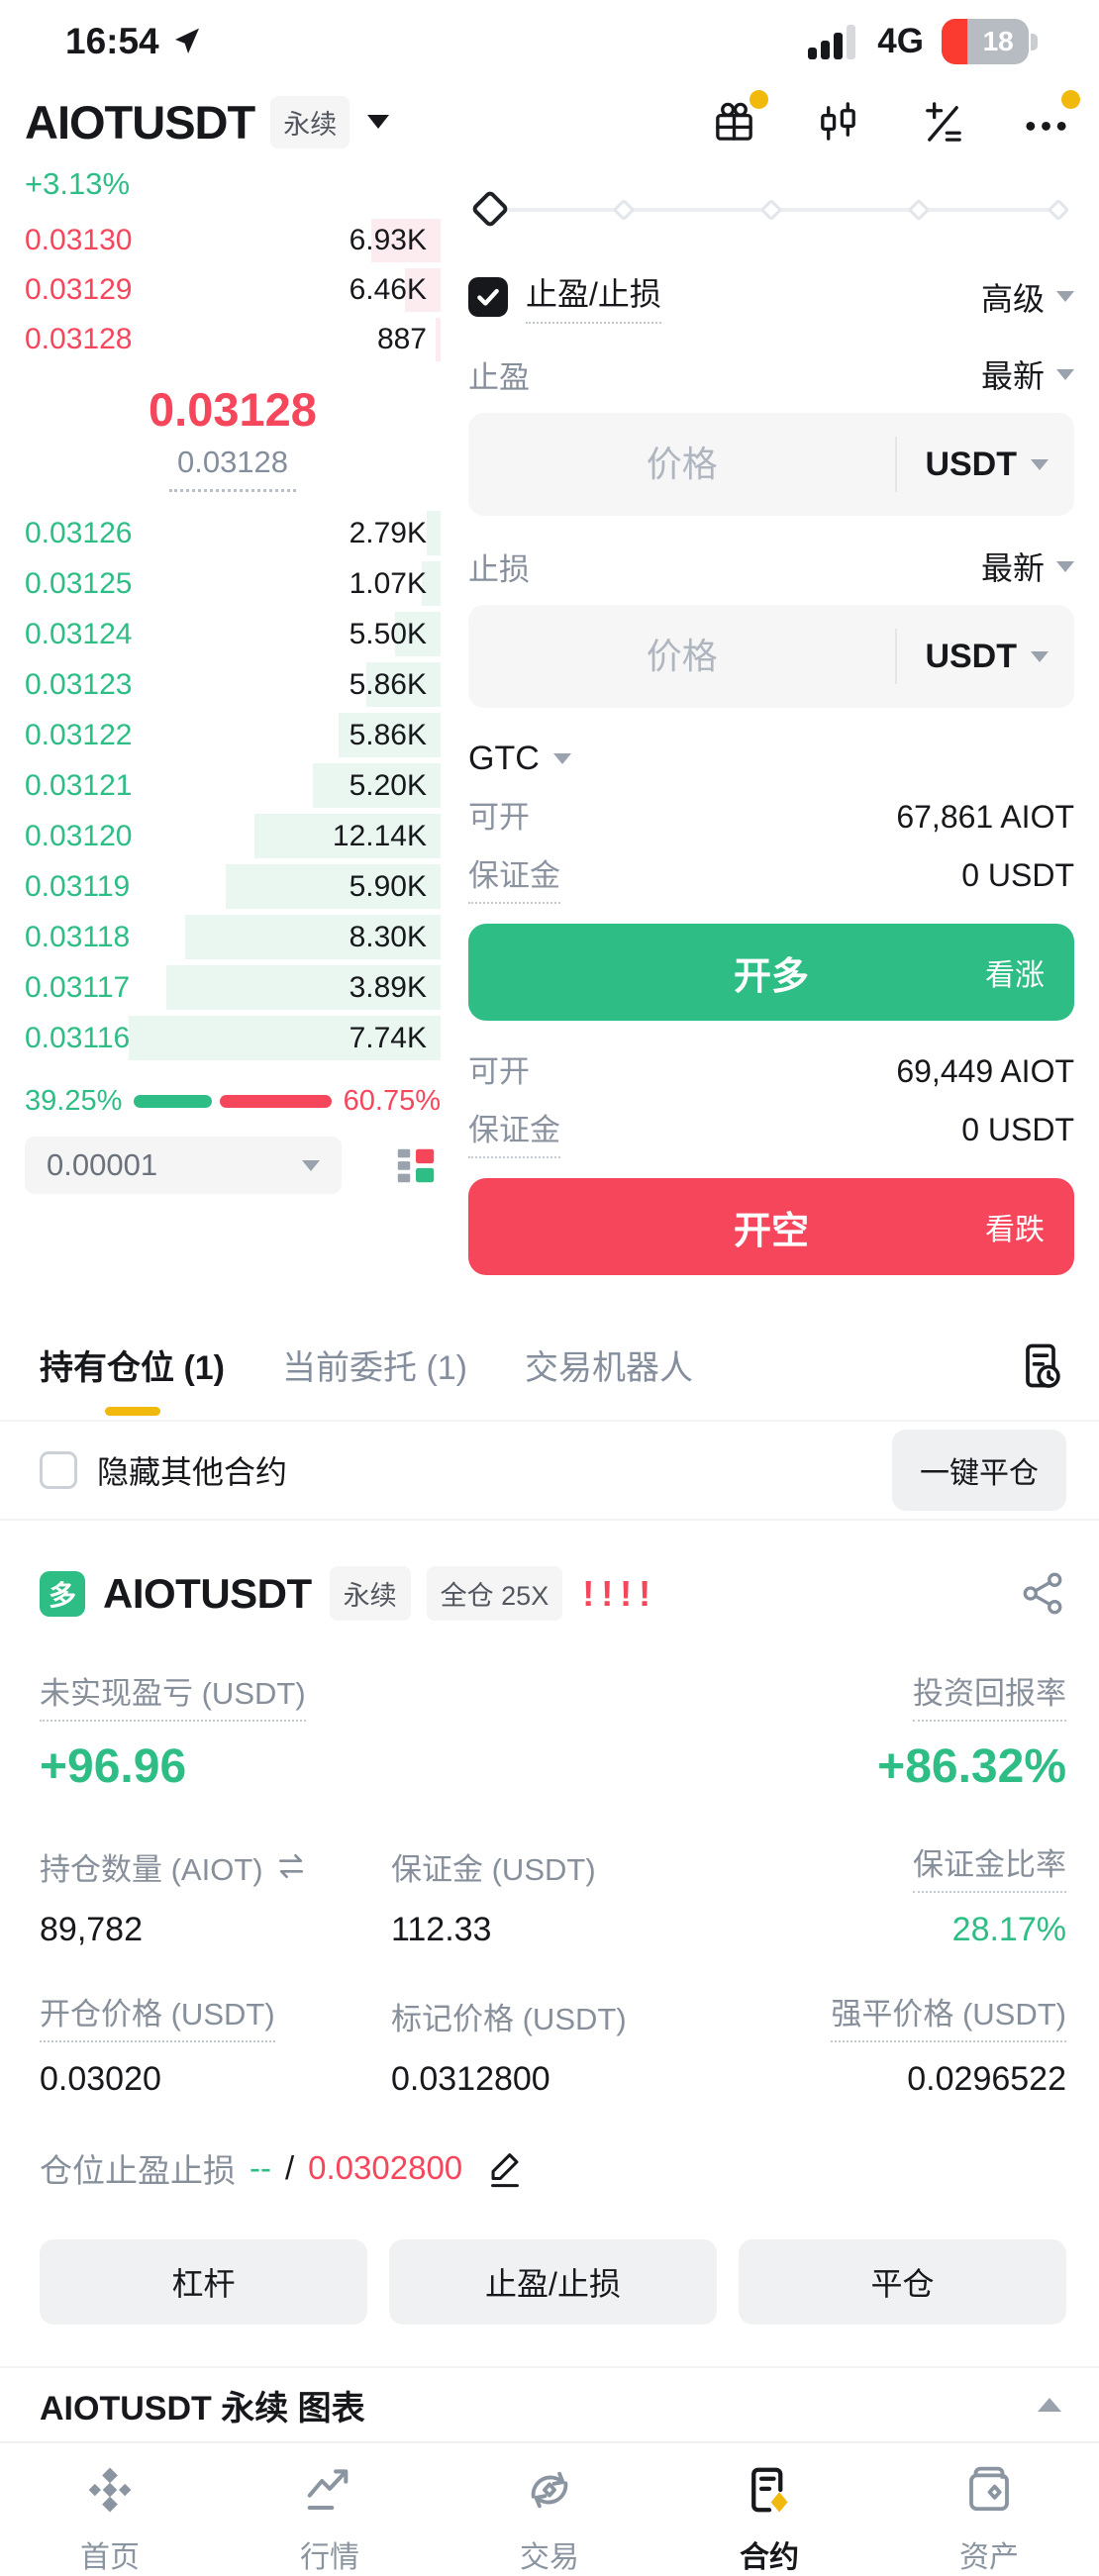 Image resolution: width=1099 pixels, height=2576 pixels. I want to click on ask-row: 0.03129 6.46K, so click(233, 290).